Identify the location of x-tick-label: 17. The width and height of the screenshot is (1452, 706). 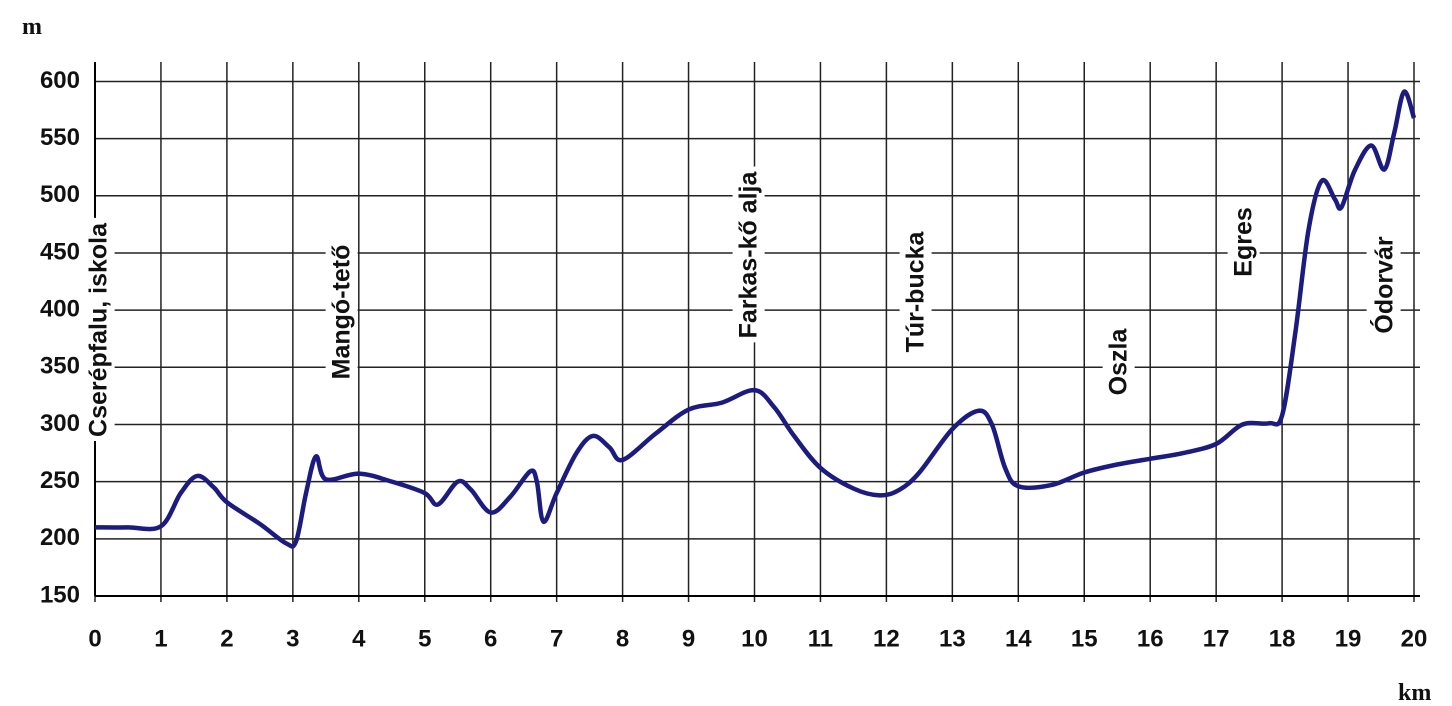
(1216, 638).